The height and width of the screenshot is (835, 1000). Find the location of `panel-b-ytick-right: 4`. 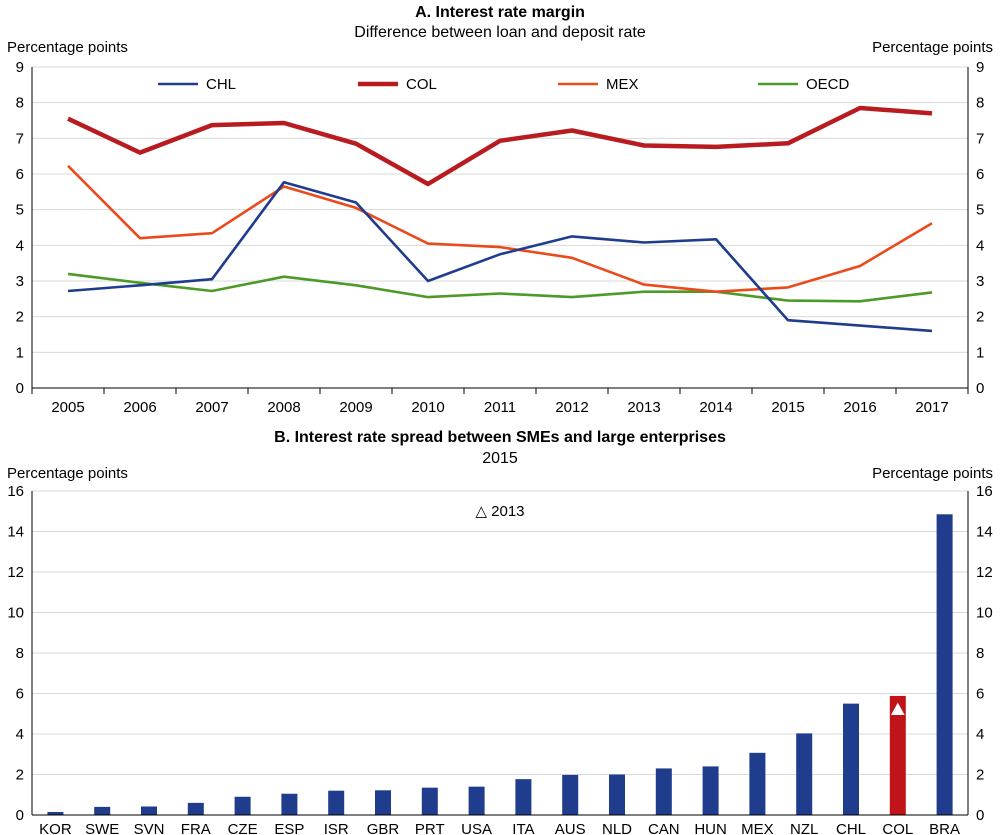

panel-b-ytick-right: 4 is located at coordinates (980, 734).